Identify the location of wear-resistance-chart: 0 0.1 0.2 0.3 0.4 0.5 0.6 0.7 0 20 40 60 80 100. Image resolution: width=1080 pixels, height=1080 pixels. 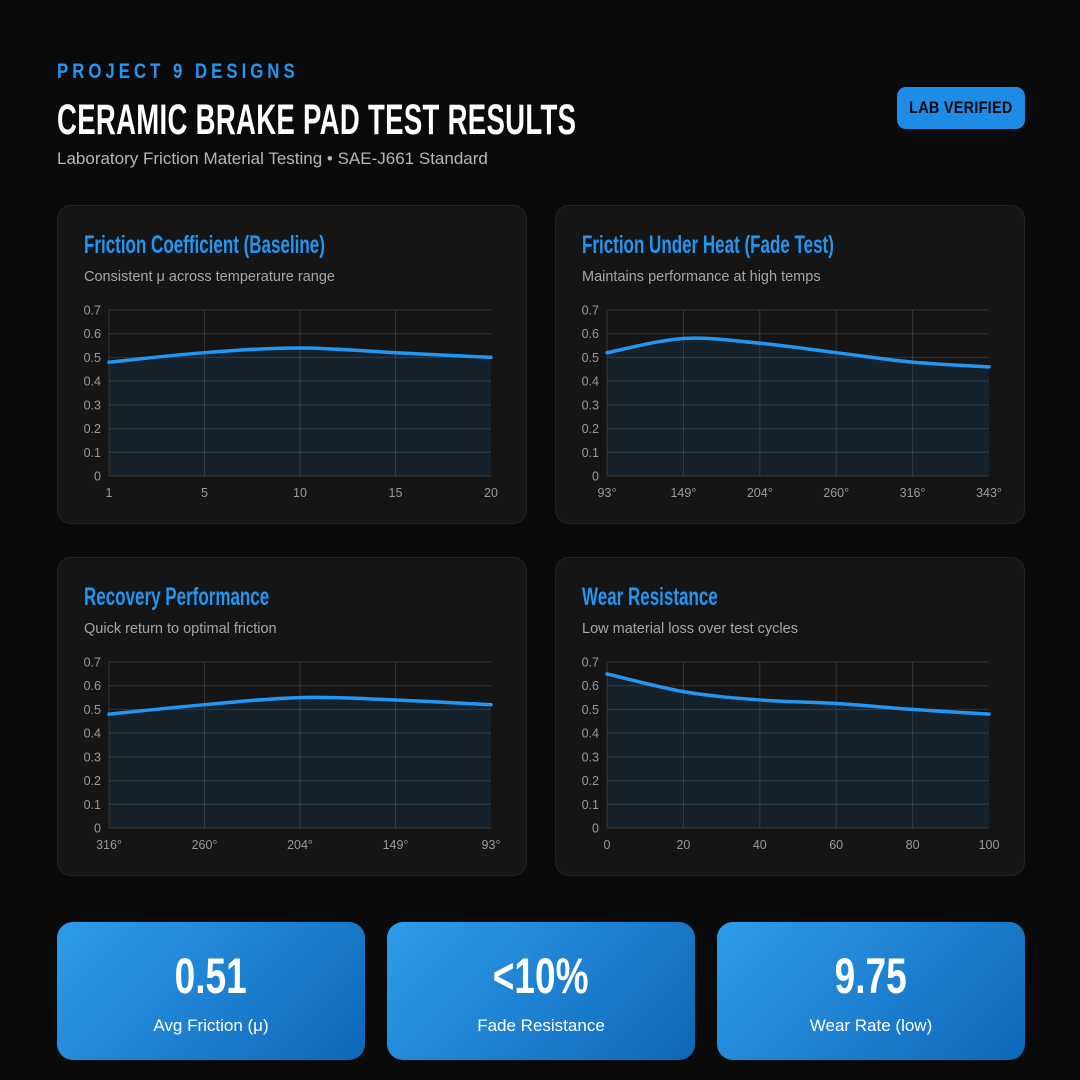
(791, 754).